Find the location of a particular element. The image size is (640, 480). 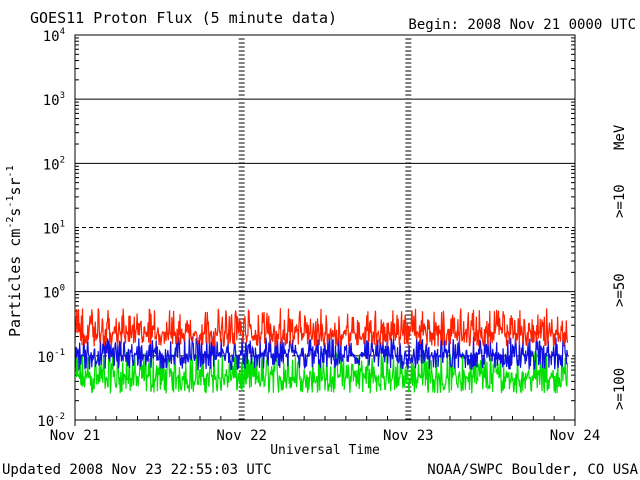

updated-timestamp: Updated 2008 Nov 23 22:55:03 UTC is located at coordinates (137, 470).